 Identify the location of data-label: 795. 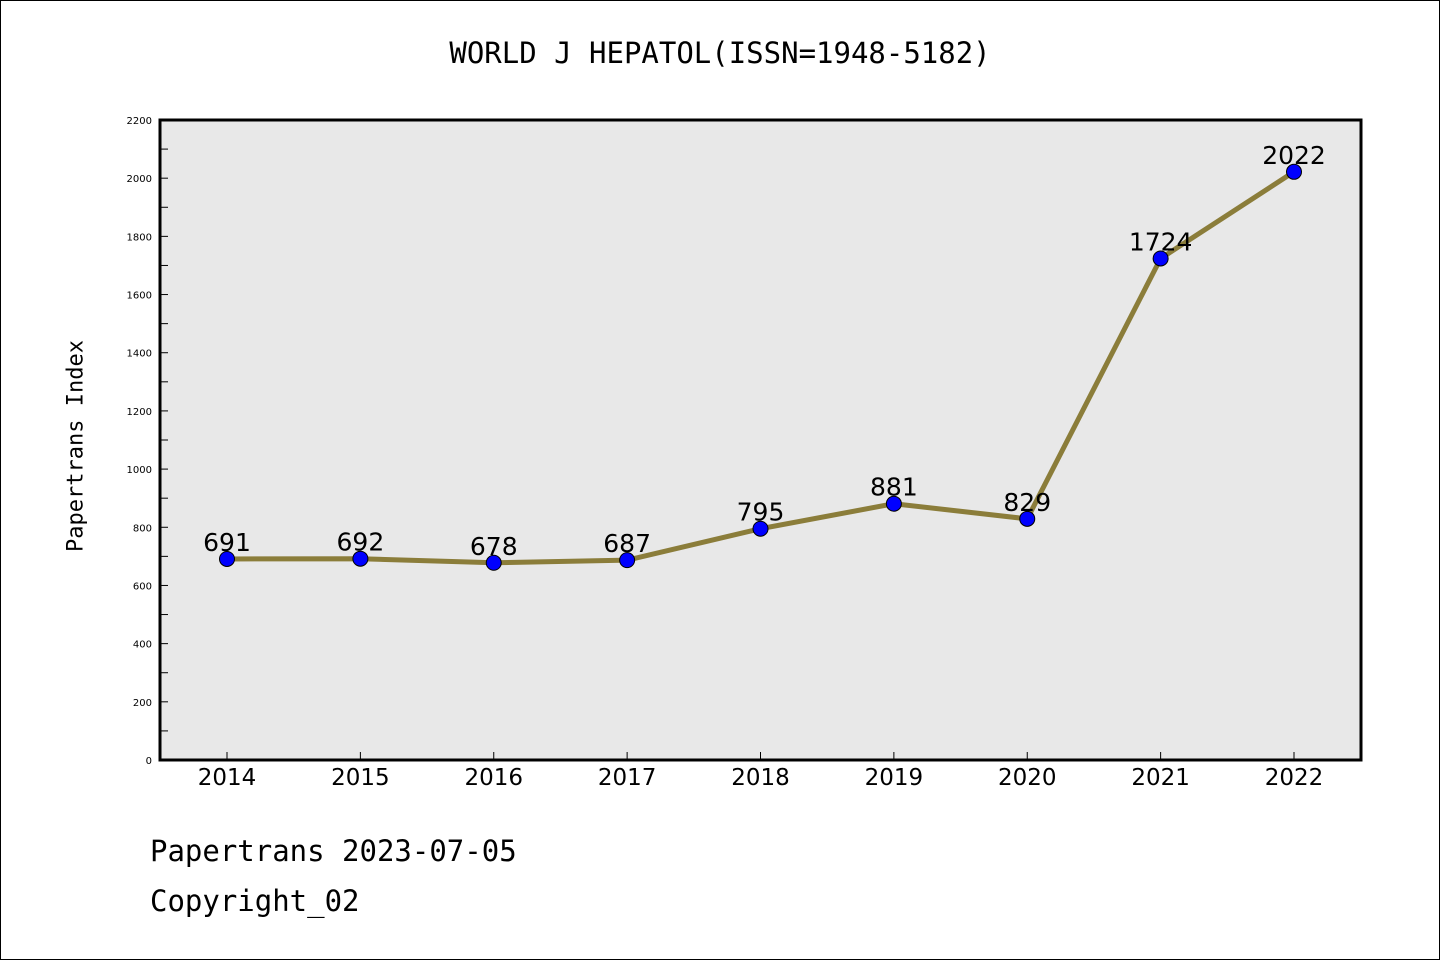
(761, 512).